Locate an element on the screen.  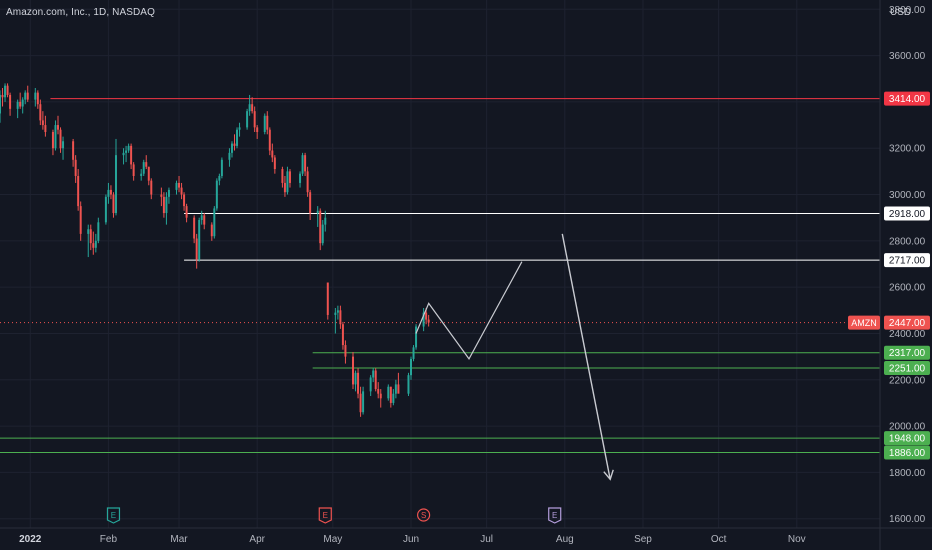
y-tick-label: 3800.00 is located at coordinates (907, 10).